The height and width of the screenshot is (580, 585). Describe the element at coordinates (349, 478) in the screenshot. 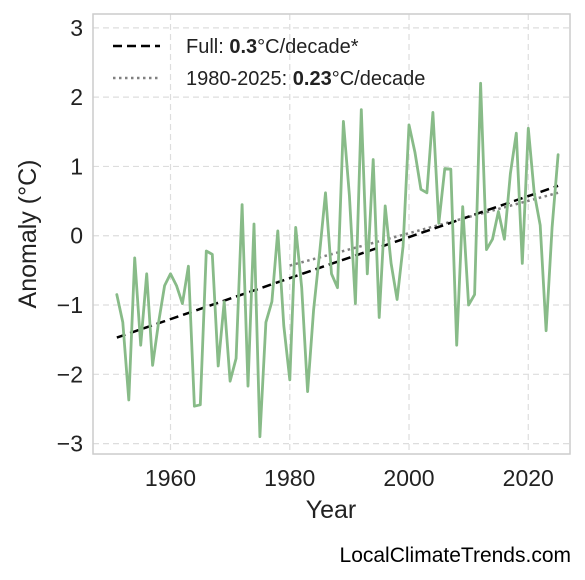

I see `x-tick-labels: 1960 1980 2000 2020` at that location.